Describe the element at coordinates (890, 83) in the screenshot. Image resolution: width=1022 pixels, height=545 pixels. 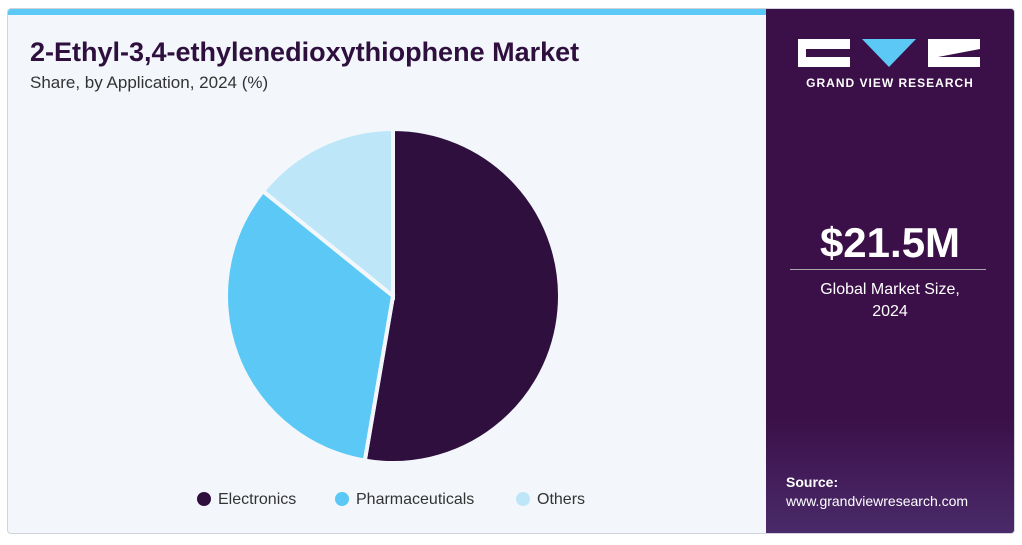
I see `brand: GRAND VIEW RESEARCH` at that location.